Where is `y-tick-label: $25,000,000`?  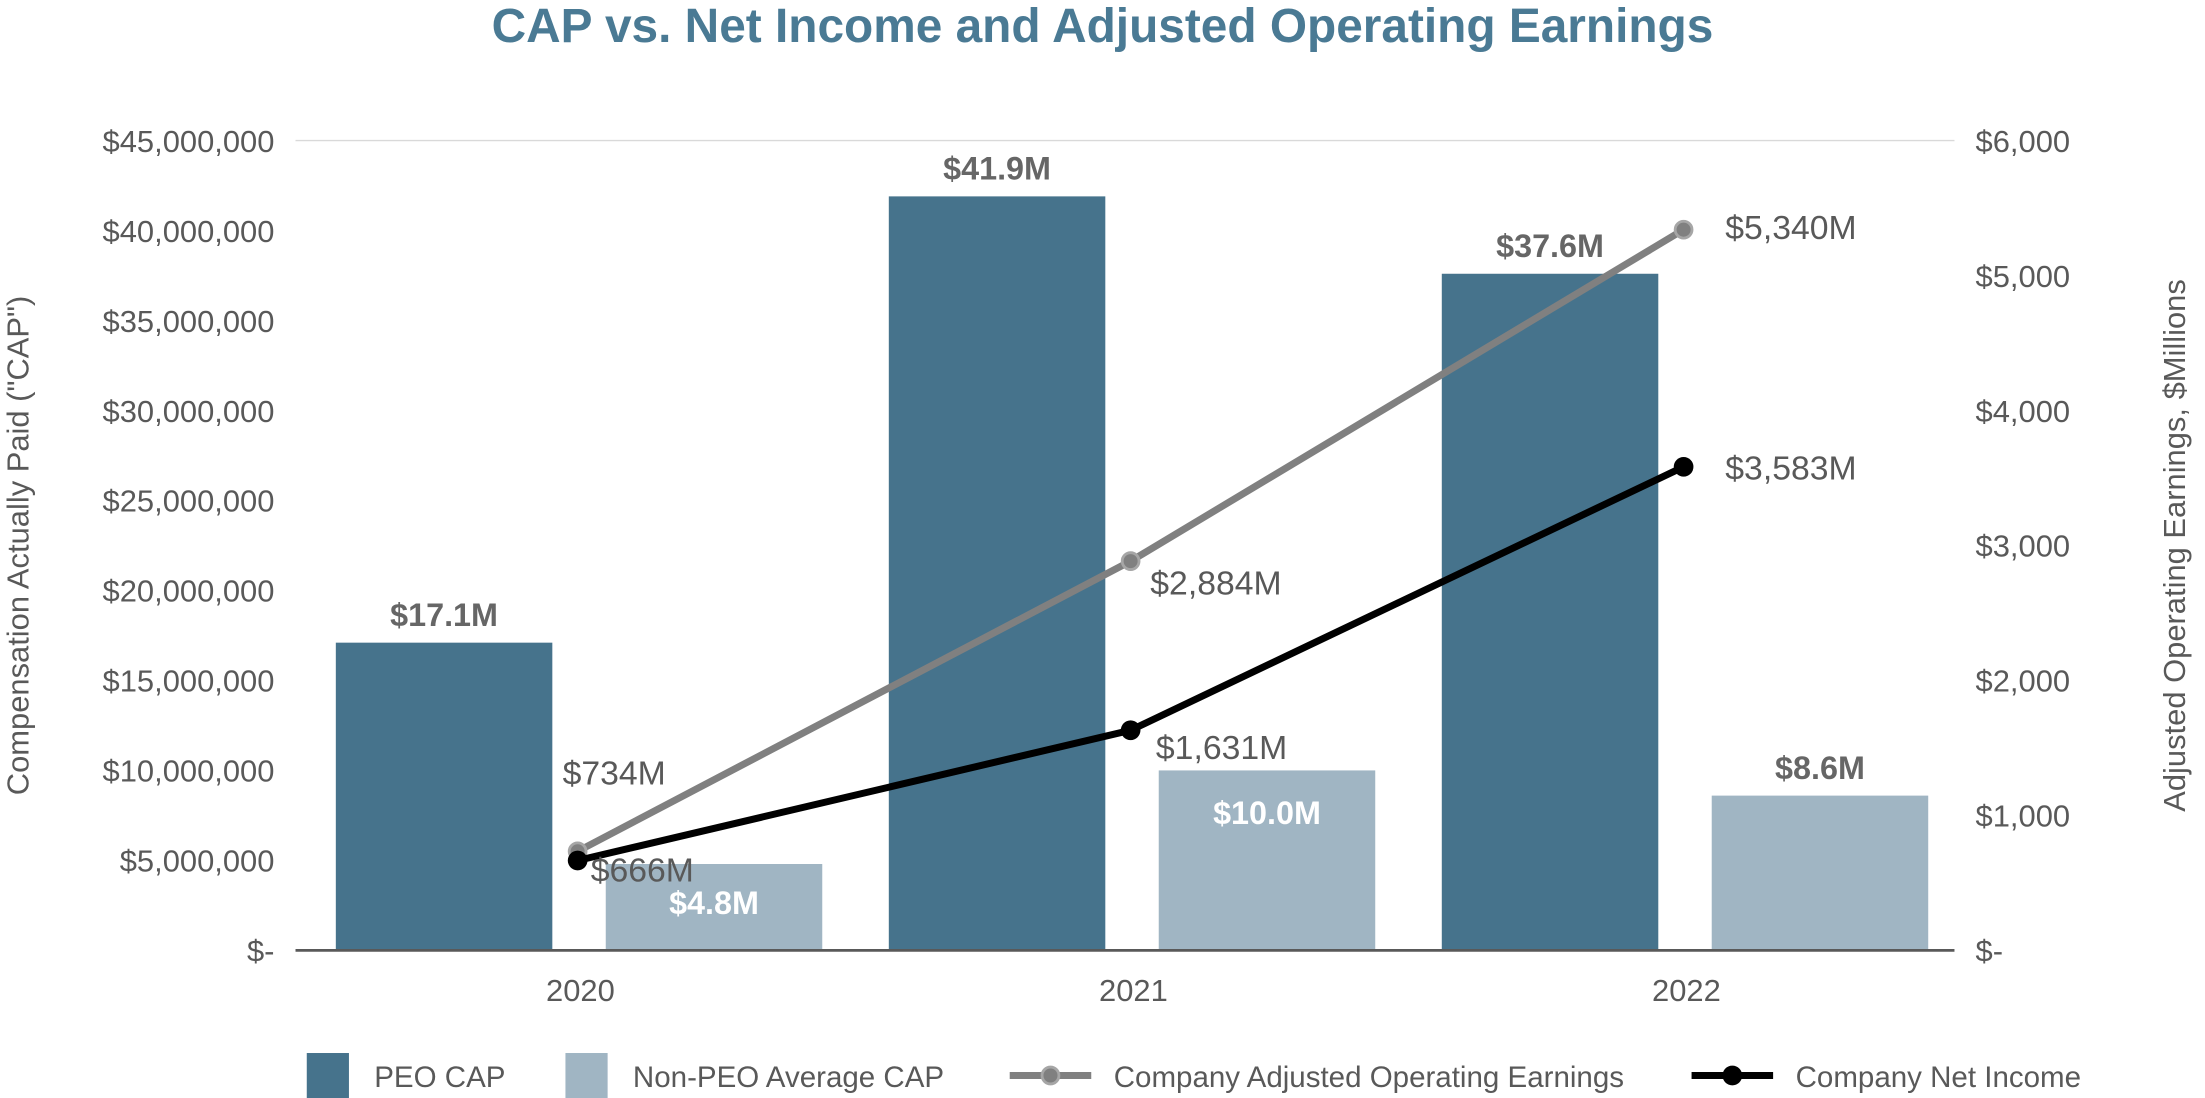 y-tick-label: $25,000,000 is located at coordinates (189, 501).